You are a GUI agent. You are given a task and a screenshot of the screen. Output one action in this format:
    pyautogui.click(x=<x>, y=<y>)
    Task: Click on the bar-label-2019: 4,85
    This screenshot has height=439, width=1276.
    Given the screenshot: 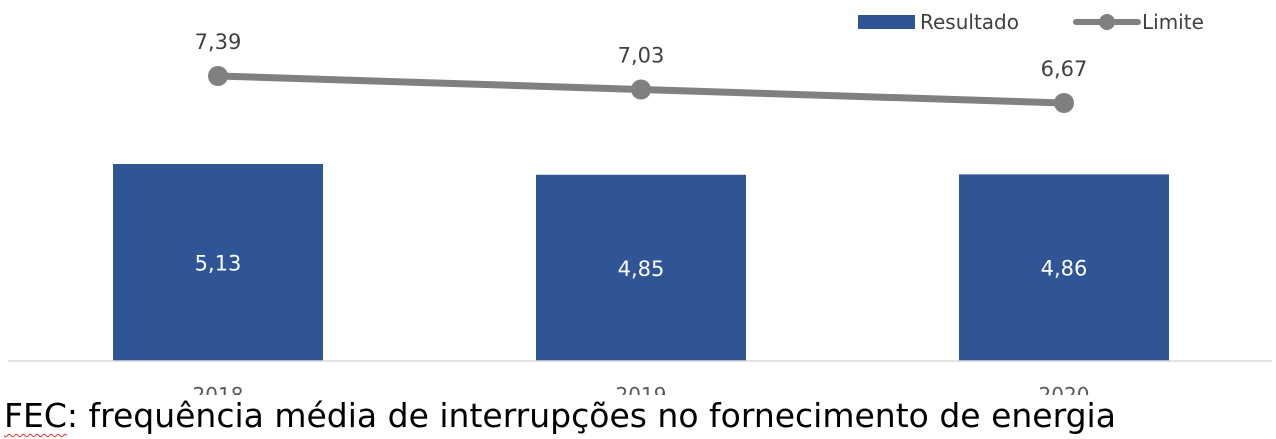 What is the action you would take?
    pyautogui.click(x=641, y=269)
    